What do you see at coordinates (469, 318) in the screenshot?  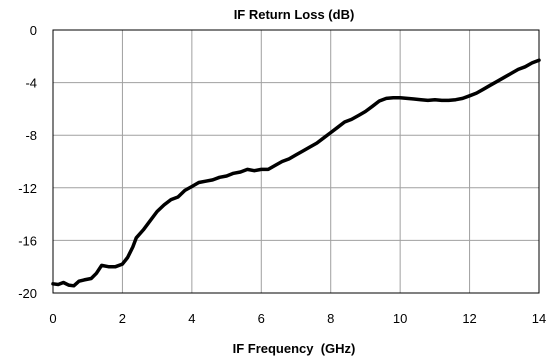 I see `x-tick-label: 12` at bounding box center [469, 318].